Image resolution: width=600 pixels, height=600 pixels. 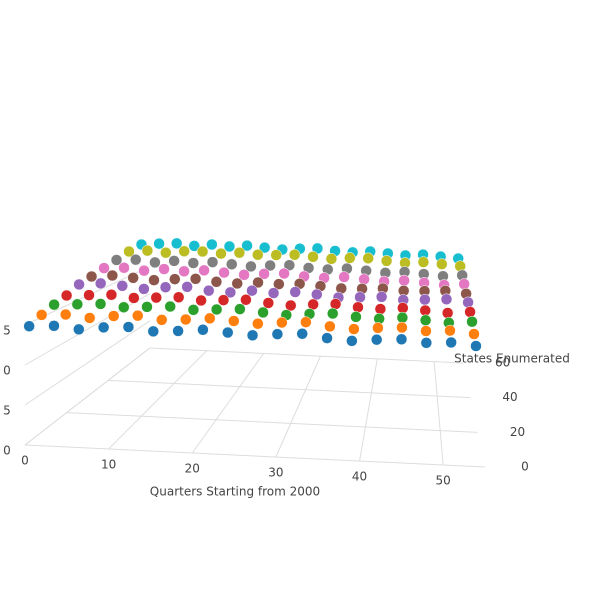 I want to click on x-tick-label: 50, so click(x=443, y=481).